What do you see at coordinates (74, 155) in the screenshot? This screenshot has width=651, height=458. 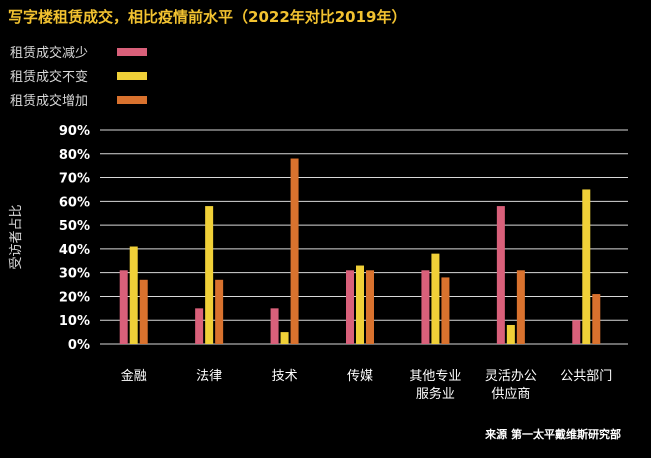 I see `y-tick-label: 80%` at bounding box center [74, 155].